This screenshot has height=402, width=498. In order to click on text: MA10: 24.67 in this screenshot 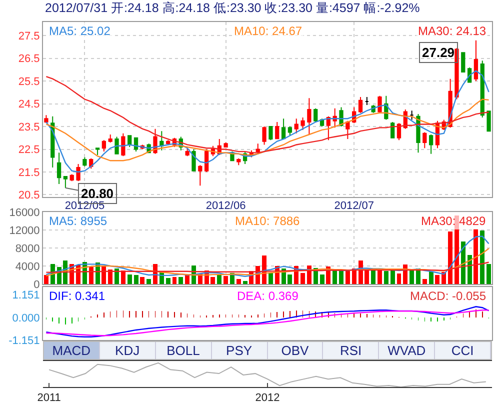, I will do `click(268, 31)`.